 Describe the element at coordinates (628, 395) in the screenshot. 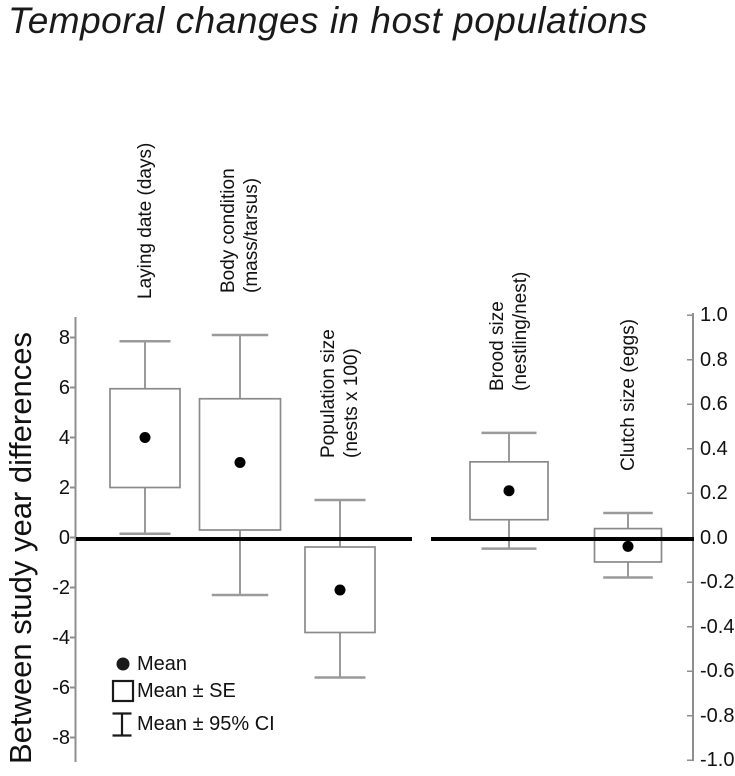

I see `category-label: Clutch size (eggs)` at that location.